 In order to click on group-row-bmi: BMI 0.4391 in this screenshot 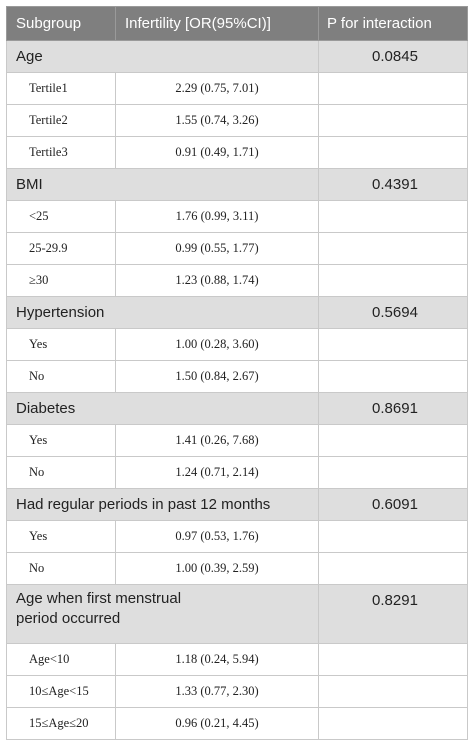, I will do `click(237, 184)`.